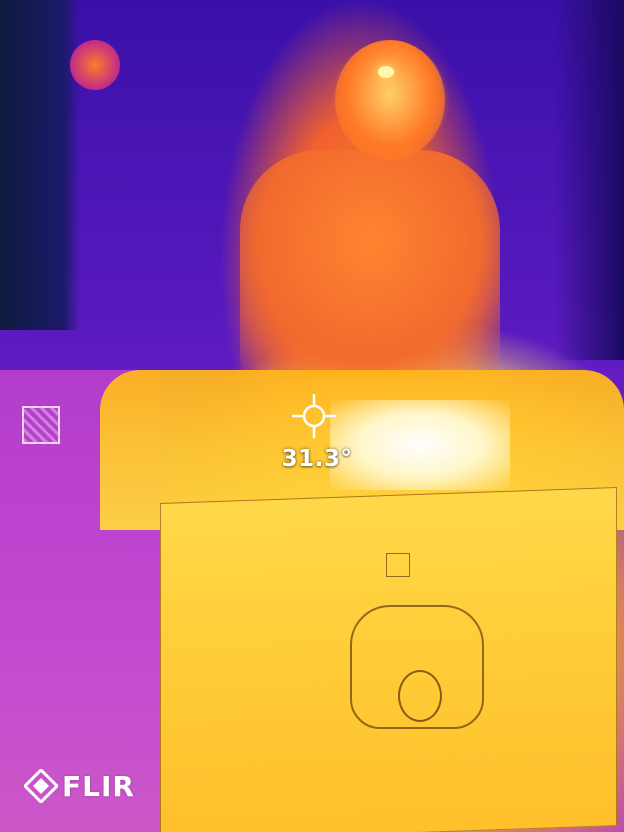 This screenshot has height=832, width=624. What do you see at coordinates (420, 445) in the screenshot?
I see `laptop-hotspot` at bounding box center [420, 445].